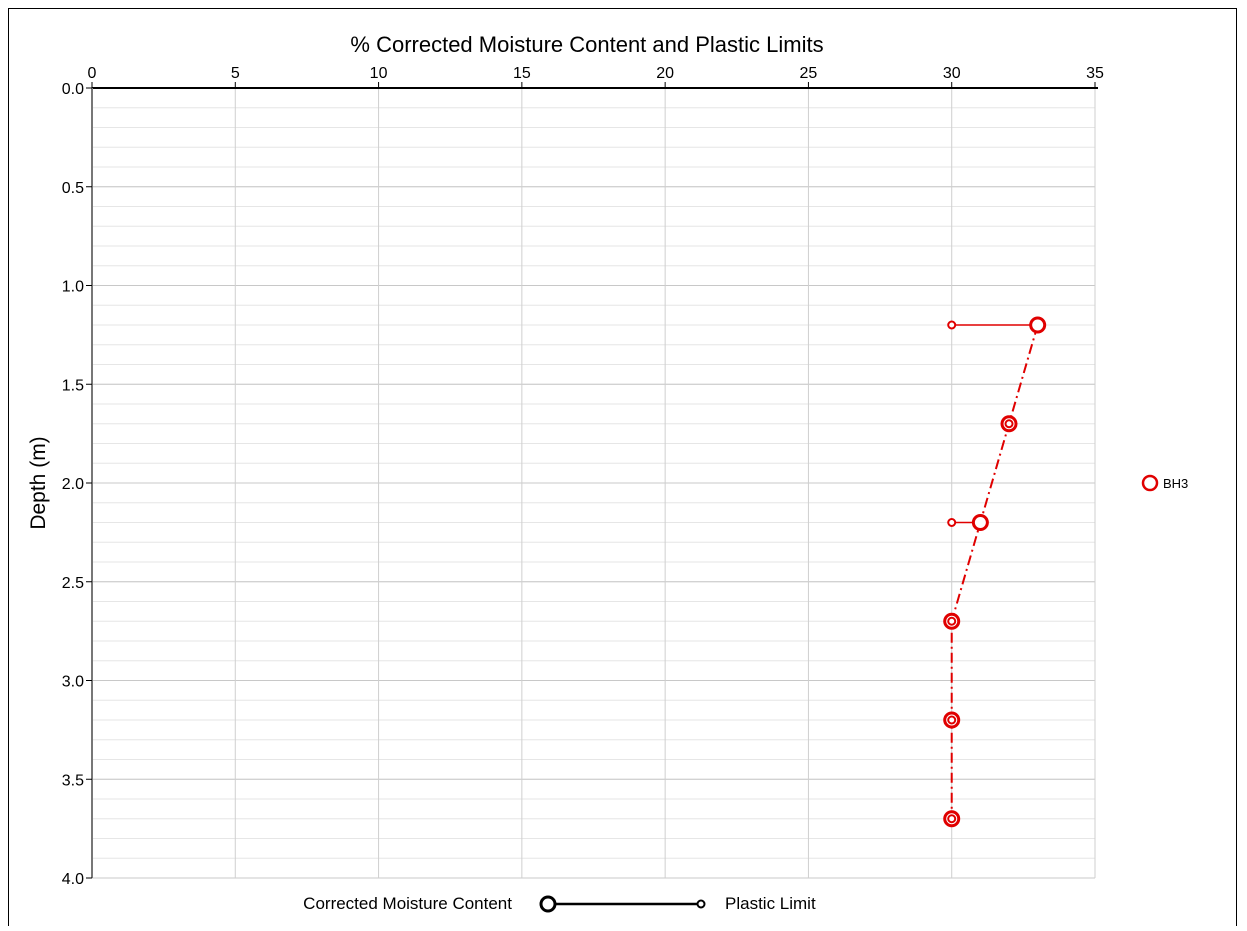  What do you see at coordinates (92, 73) in the screenshot?
I see `x-tick-label: 0` at bounding box center [92, 73].